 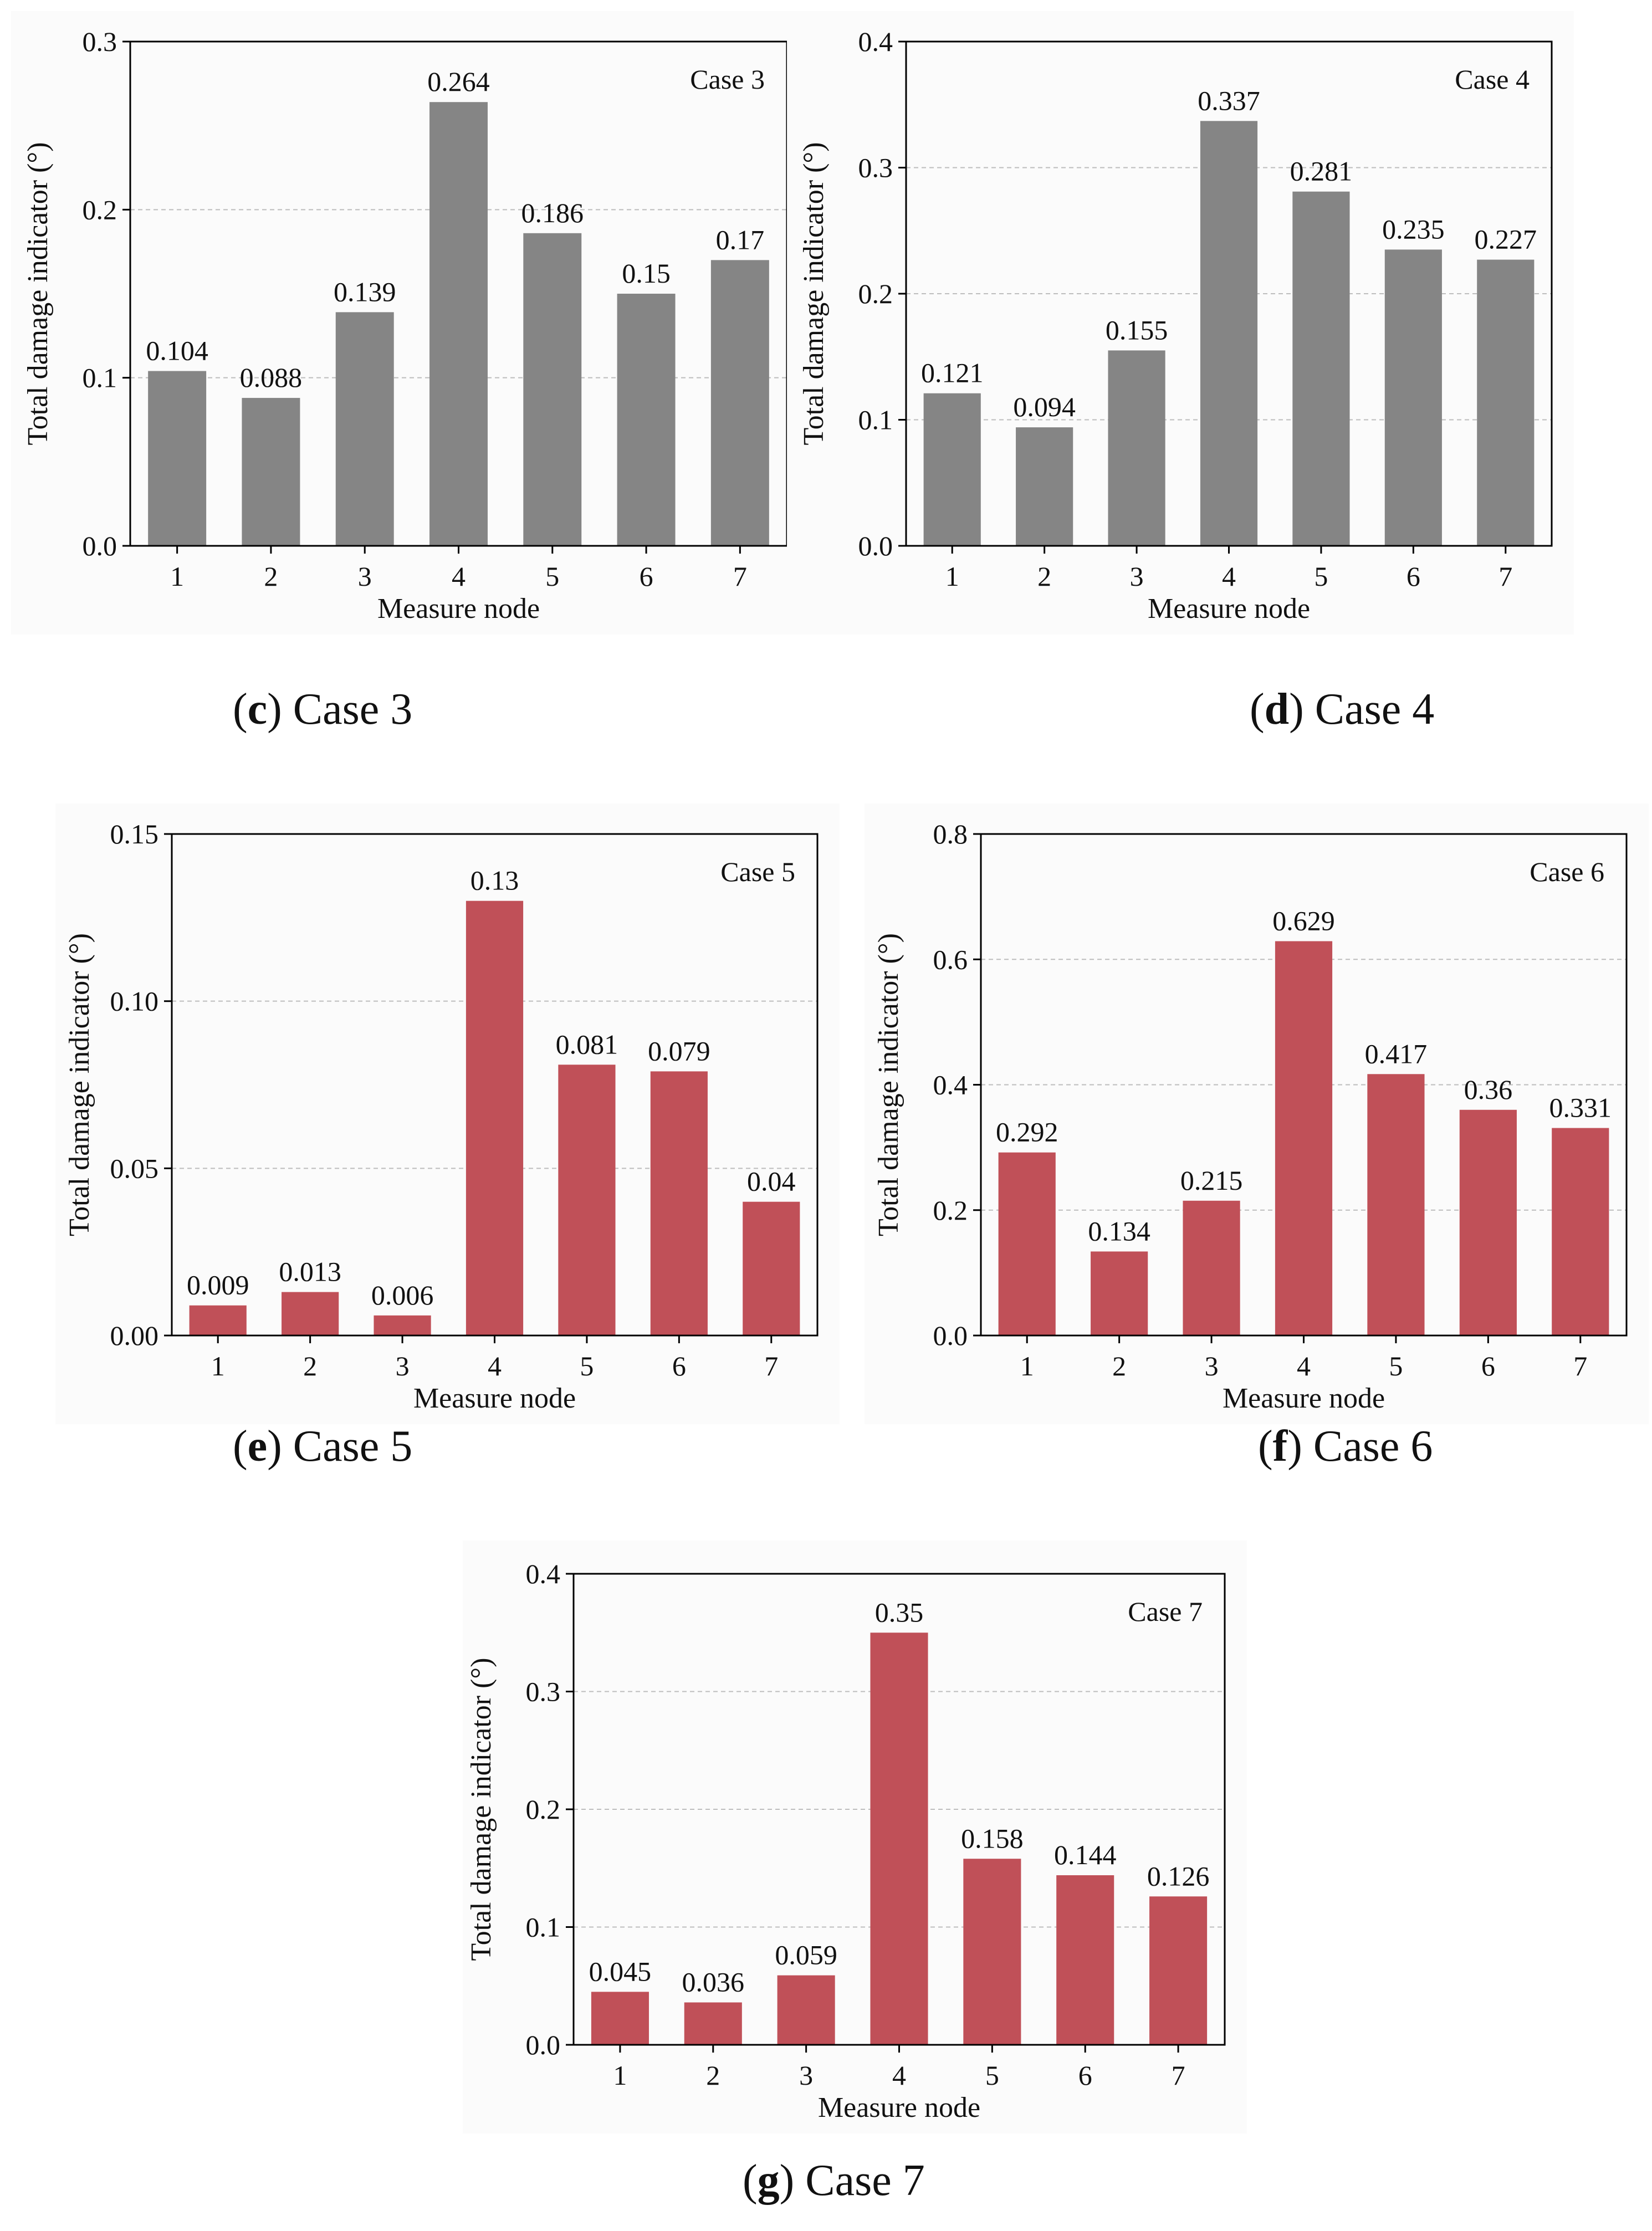 What do you see at coordinates (134, 834) in the screenshot?
I see `y-tick-label: 0.15` at bounding box center [134, 834].